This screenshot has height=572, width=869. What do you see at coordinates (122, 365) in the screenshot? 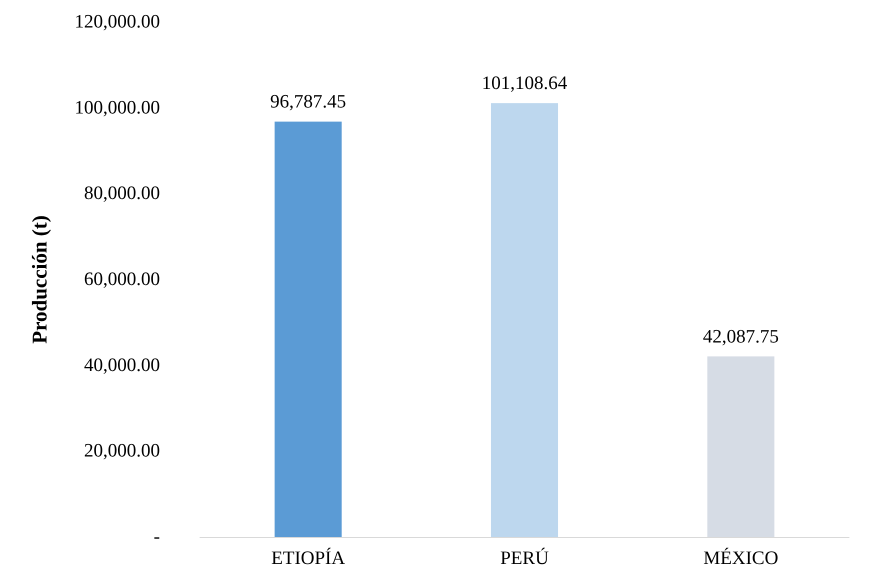
I see `y-tick-label: 40,000.00` at bounding box center [122, 365].